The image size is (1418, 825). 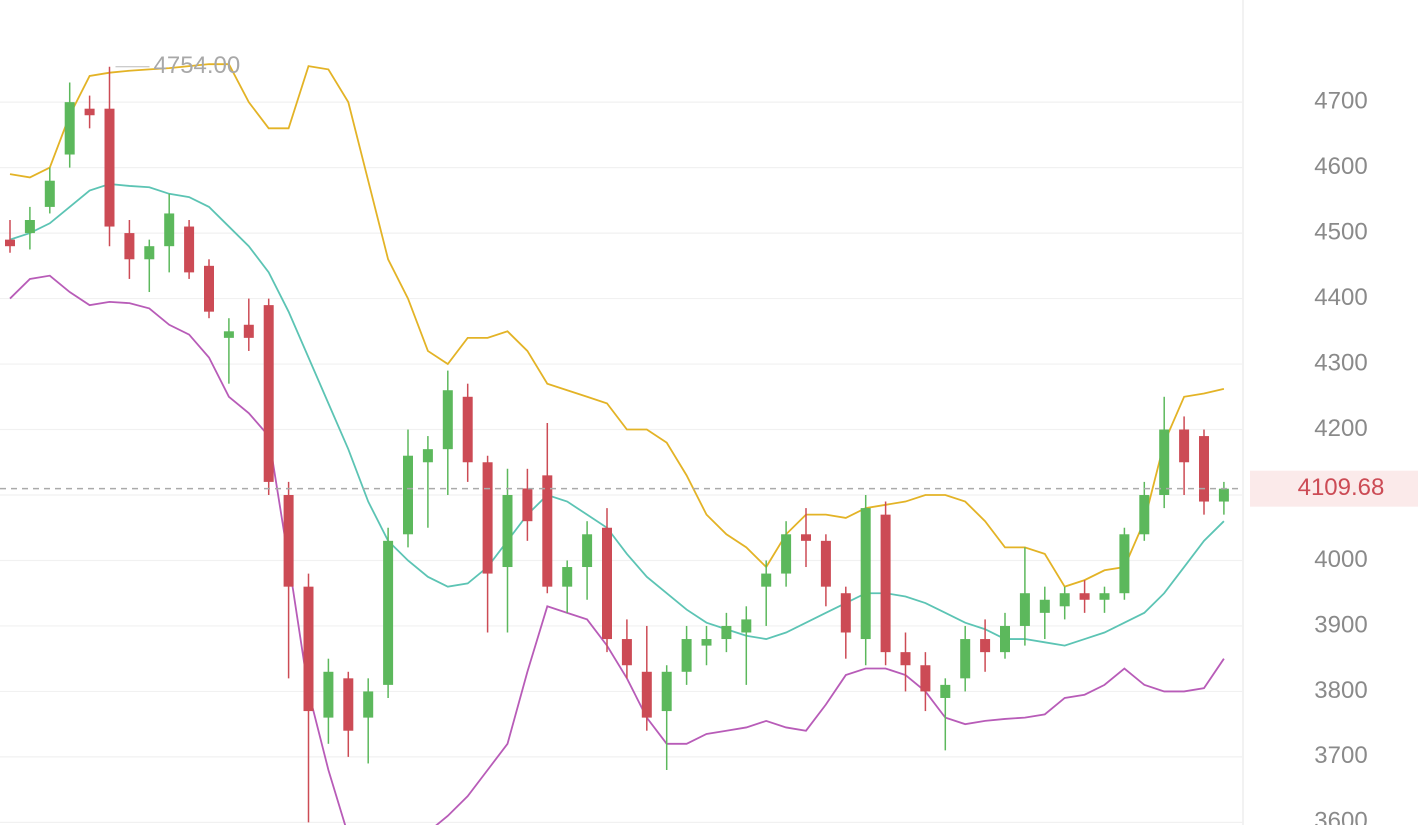 I want to click on y-tick-label: 4200, so click(x=1340, y=428).